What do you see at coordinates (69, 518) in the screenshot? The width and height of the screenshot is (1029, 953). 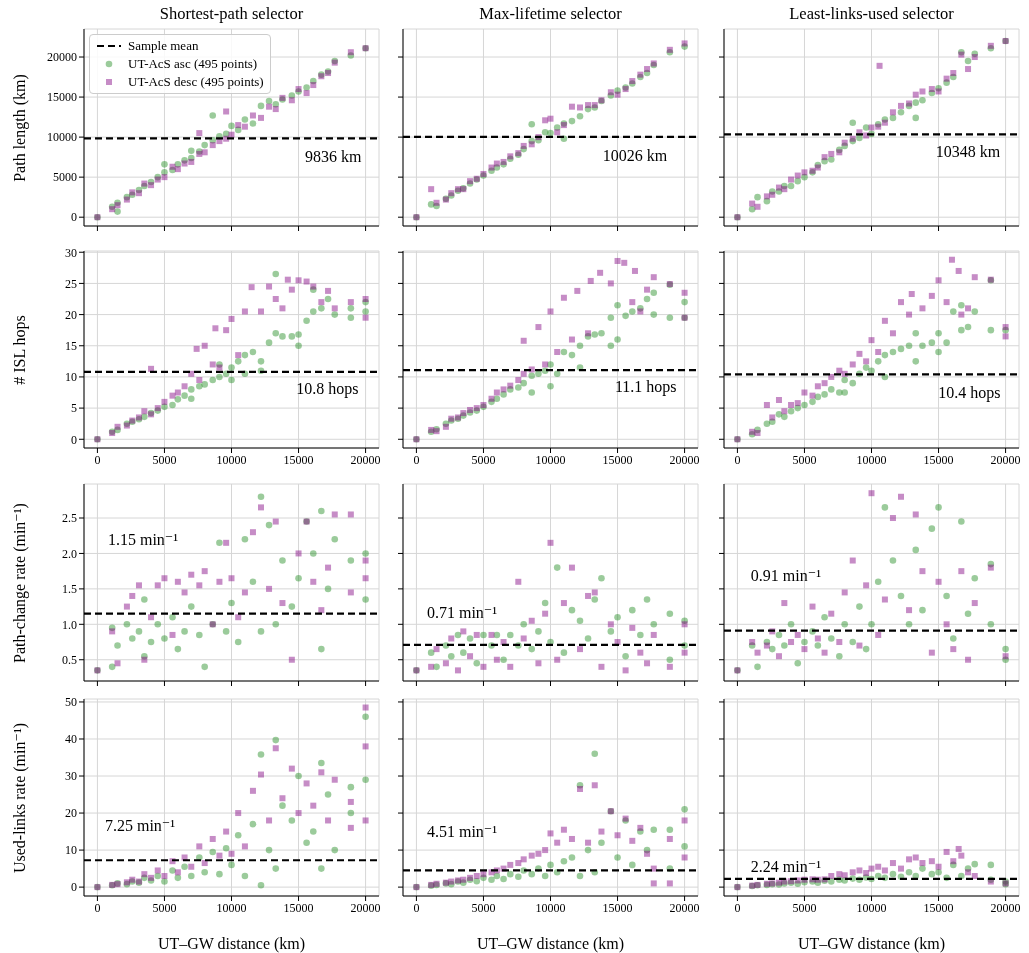 I see `y-tick-label: 2.5` at bounding box center [69, 518].